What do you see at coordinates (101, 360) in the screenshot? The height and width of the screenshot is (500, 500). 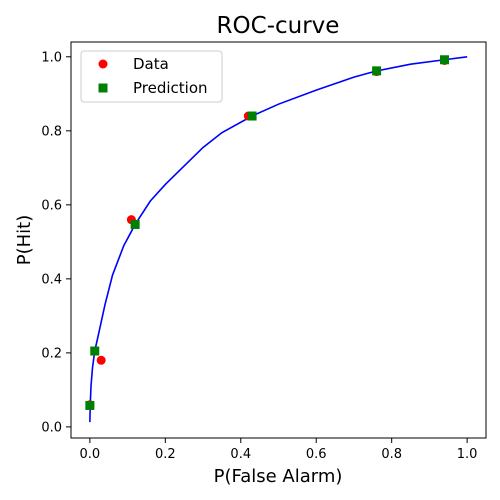 I see `data-point` at bounding box center [101, 360].